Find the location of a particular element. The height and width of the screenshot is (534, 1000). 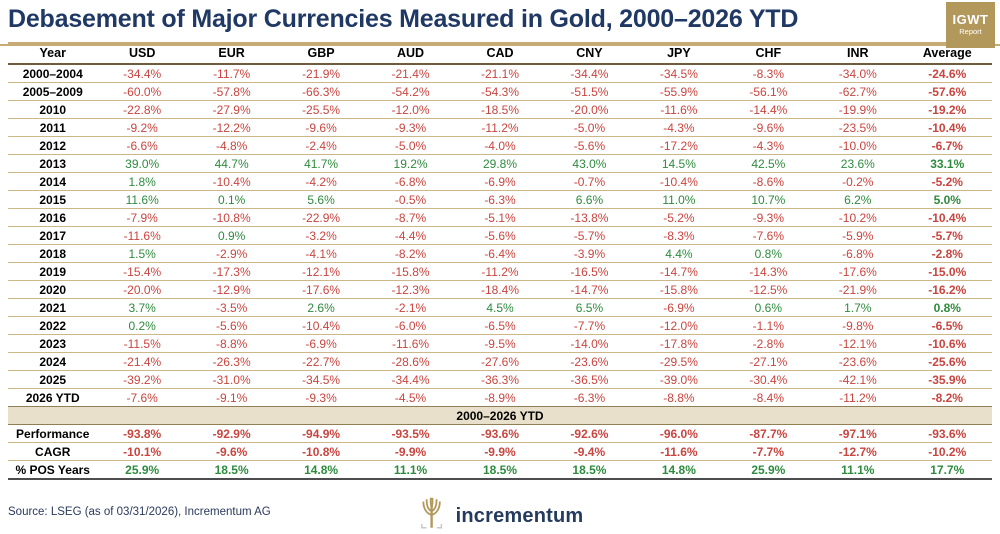

value-cell: -4.0% is located at coordinates (500, 145).